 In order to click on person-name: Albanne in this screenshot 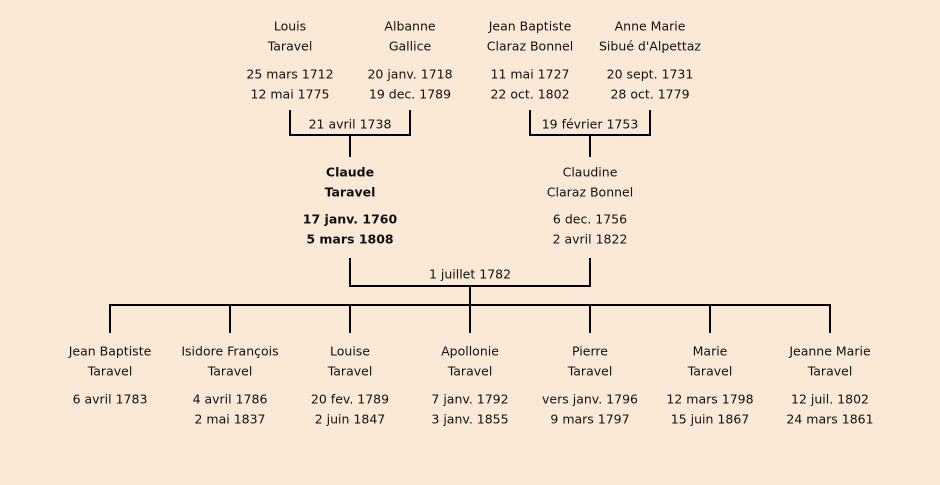, I will do `click(409, 26)`.